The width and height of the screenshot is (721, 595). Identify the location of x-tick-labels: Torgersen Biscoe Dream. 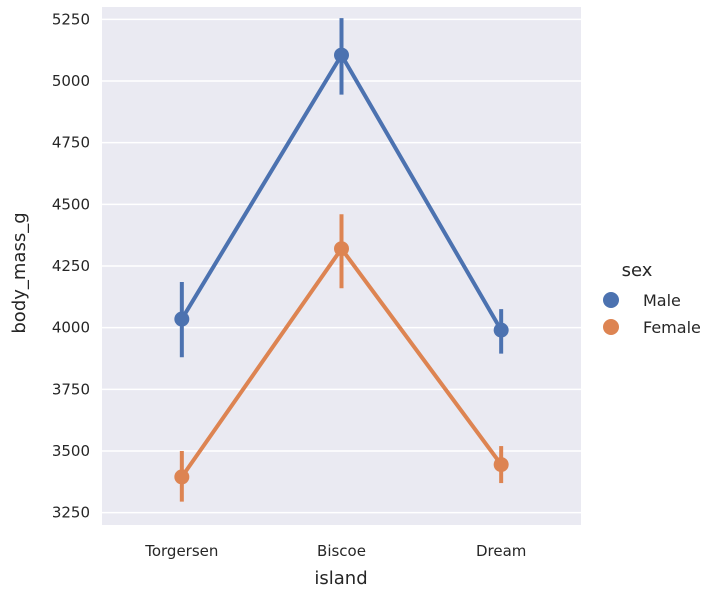
(335, 551).